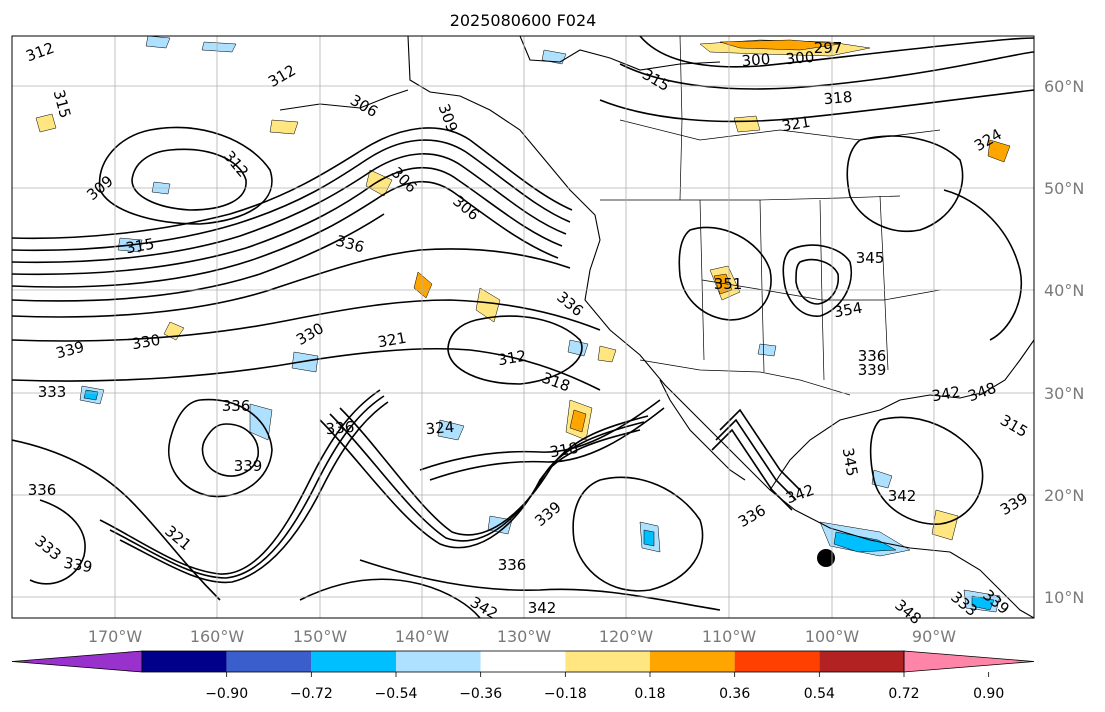 This screenshot has width=1105, height=712. Describe the element at coordinates (396, 694) in the screenshot. I see `colorbar-tick-label: −0.54` at that location.